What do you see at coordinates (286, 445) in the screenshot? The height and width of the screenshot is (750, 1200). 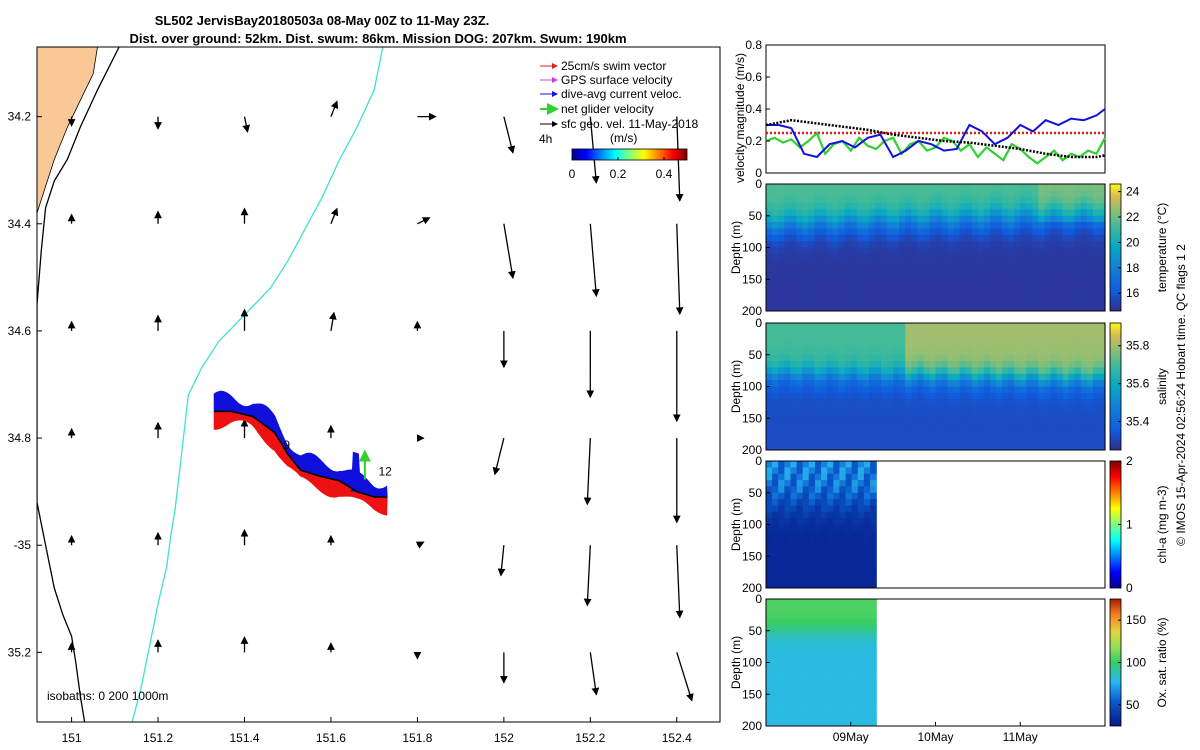 I see `day-marker-0: 9` at bounding box center [286, 445].